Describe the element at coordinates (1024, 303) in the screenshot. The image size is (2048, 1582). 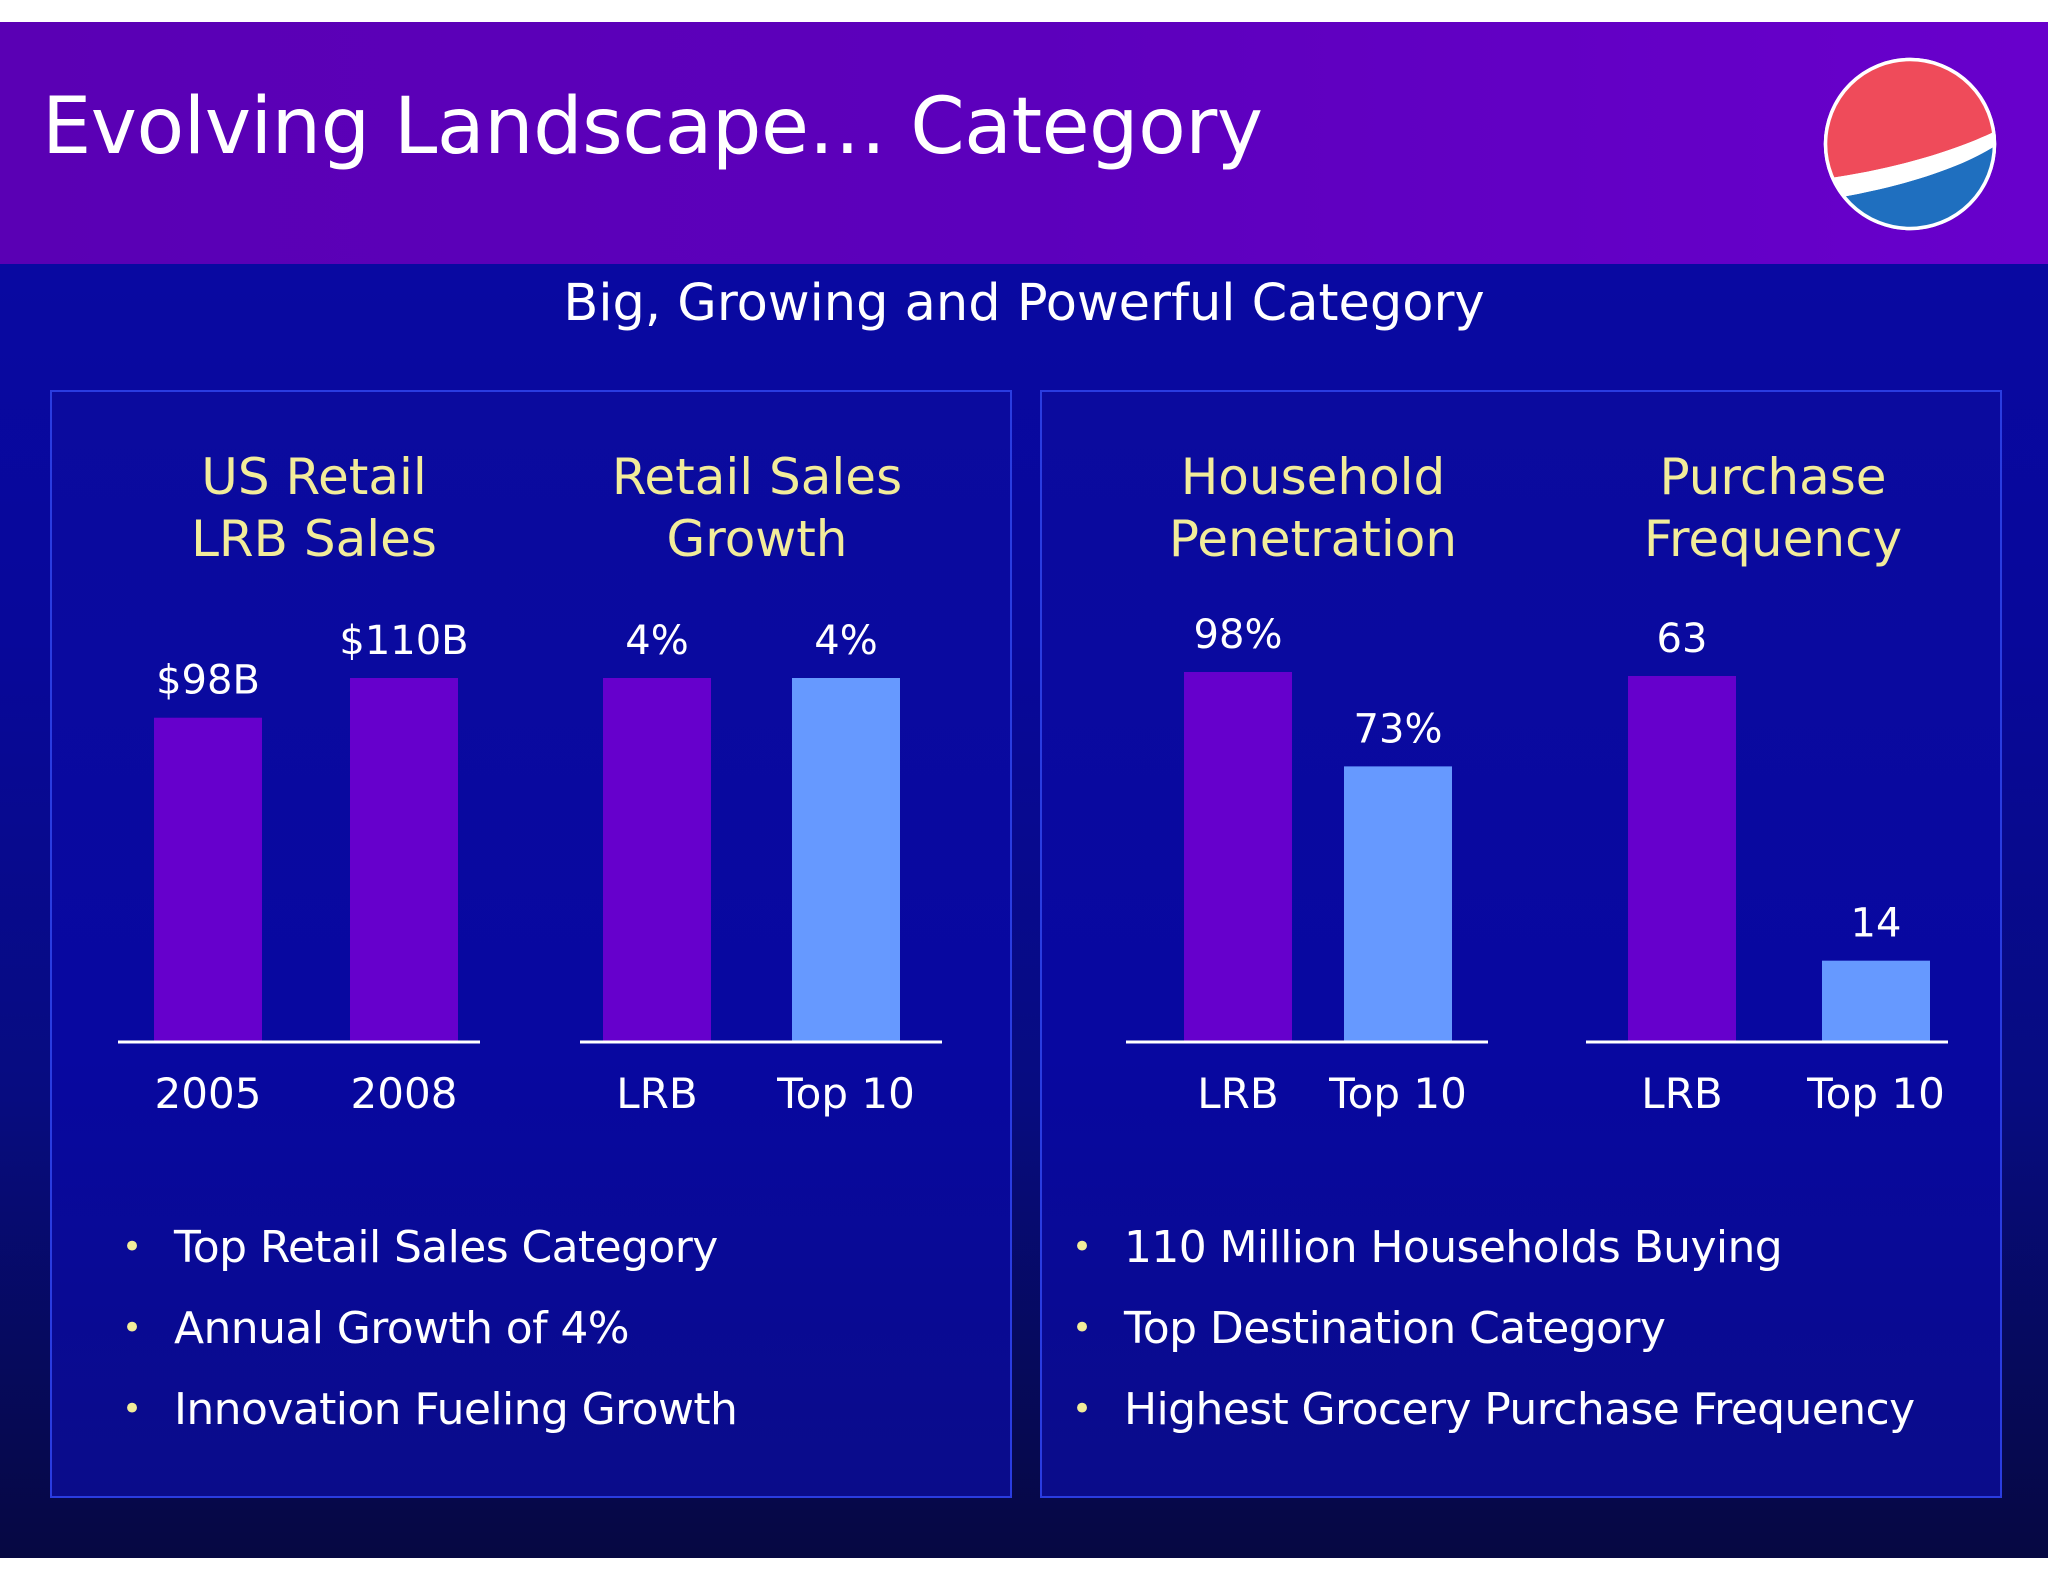
I see `slide-subtitle: Big, Growing and Powerful Category` at that location.